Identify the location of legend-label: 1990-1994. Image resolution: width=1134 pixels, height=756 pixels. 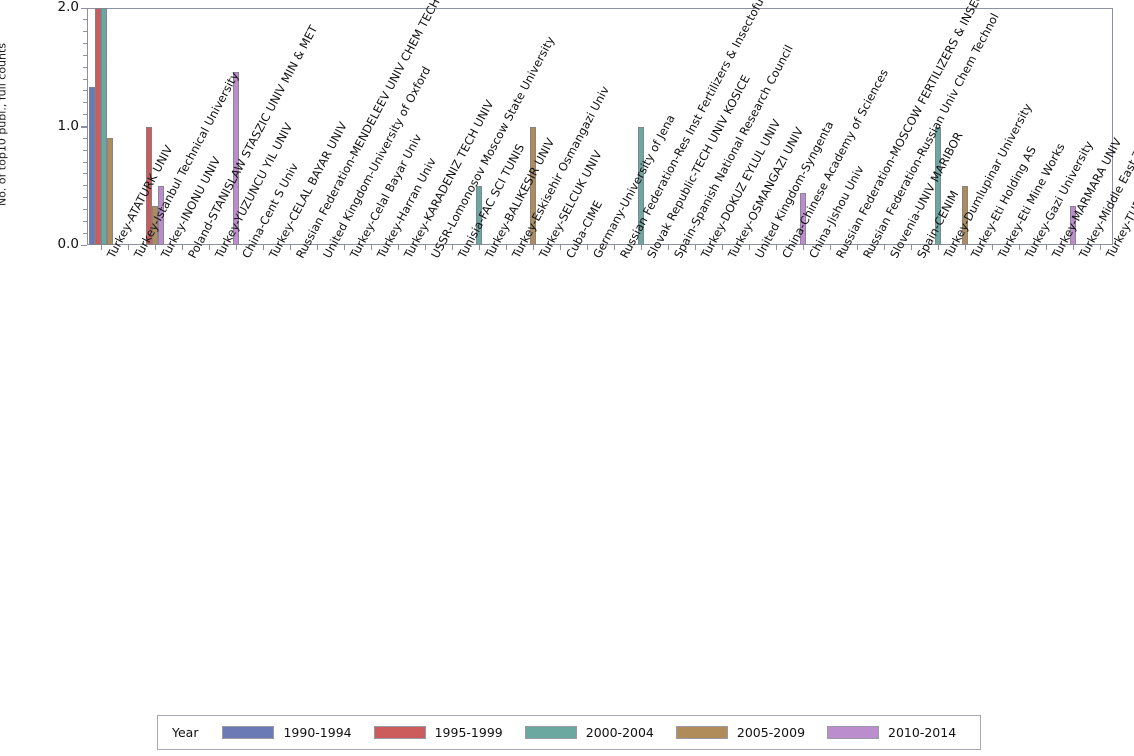
(317, 732).